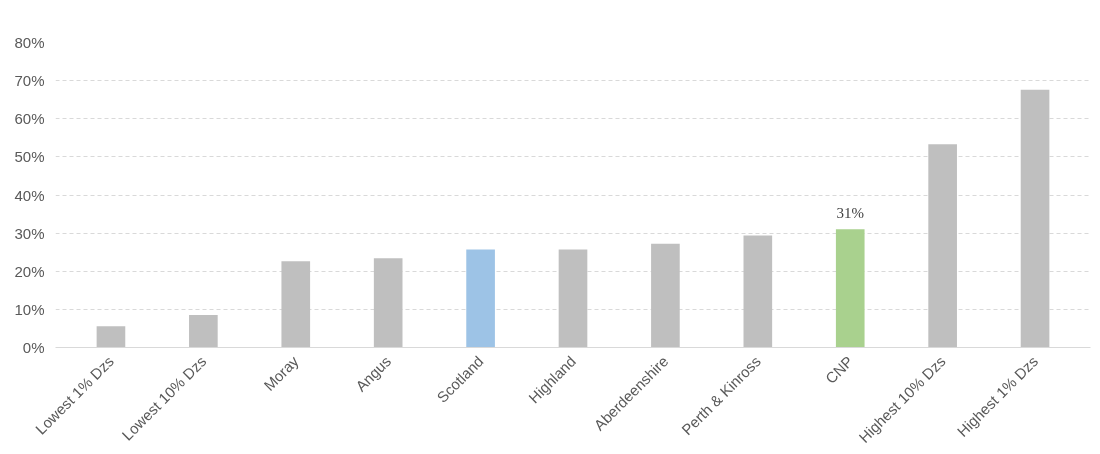  What do you see at coordinates (29, 157) in the screenshot?
I see `y-tick-label: 50%` at bounding box center [29, 157].